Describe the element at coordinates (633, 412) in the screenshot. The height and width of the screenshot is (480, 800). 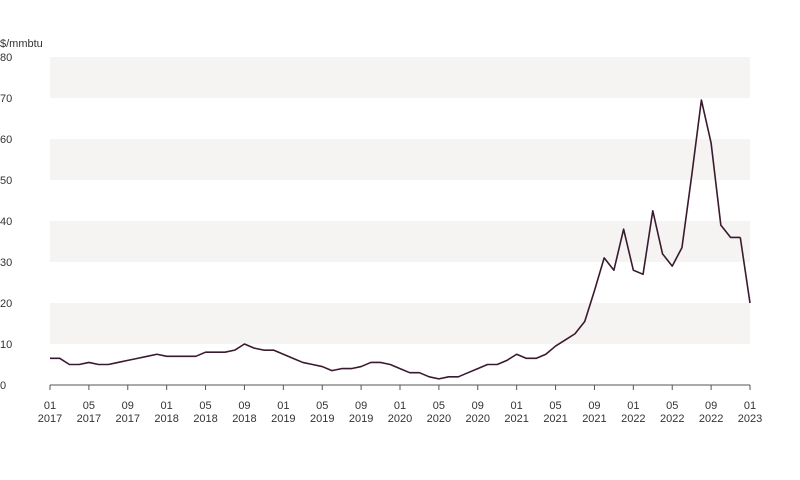
I see `x-tick-label: 01 2022` at that location.